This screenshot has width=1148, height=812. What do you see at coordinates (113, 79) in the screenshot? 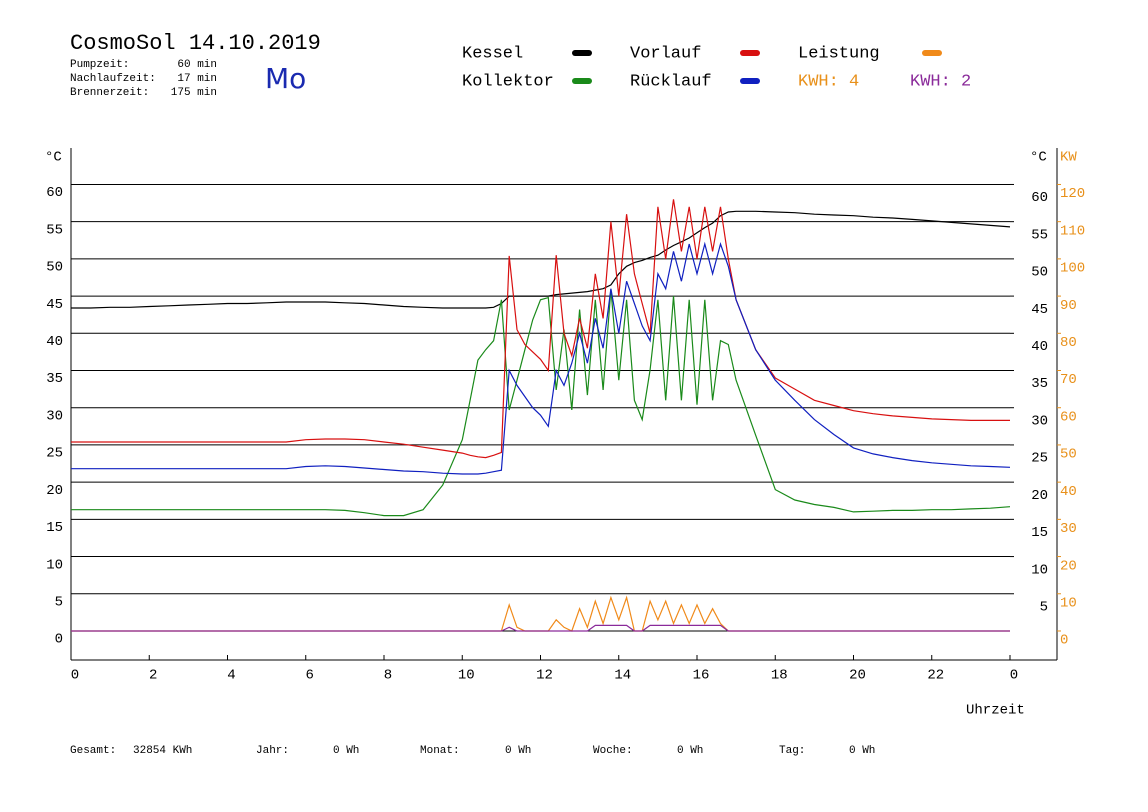
I see `info-label: Nachlaufzeit:` at bounding box center [113, 79].